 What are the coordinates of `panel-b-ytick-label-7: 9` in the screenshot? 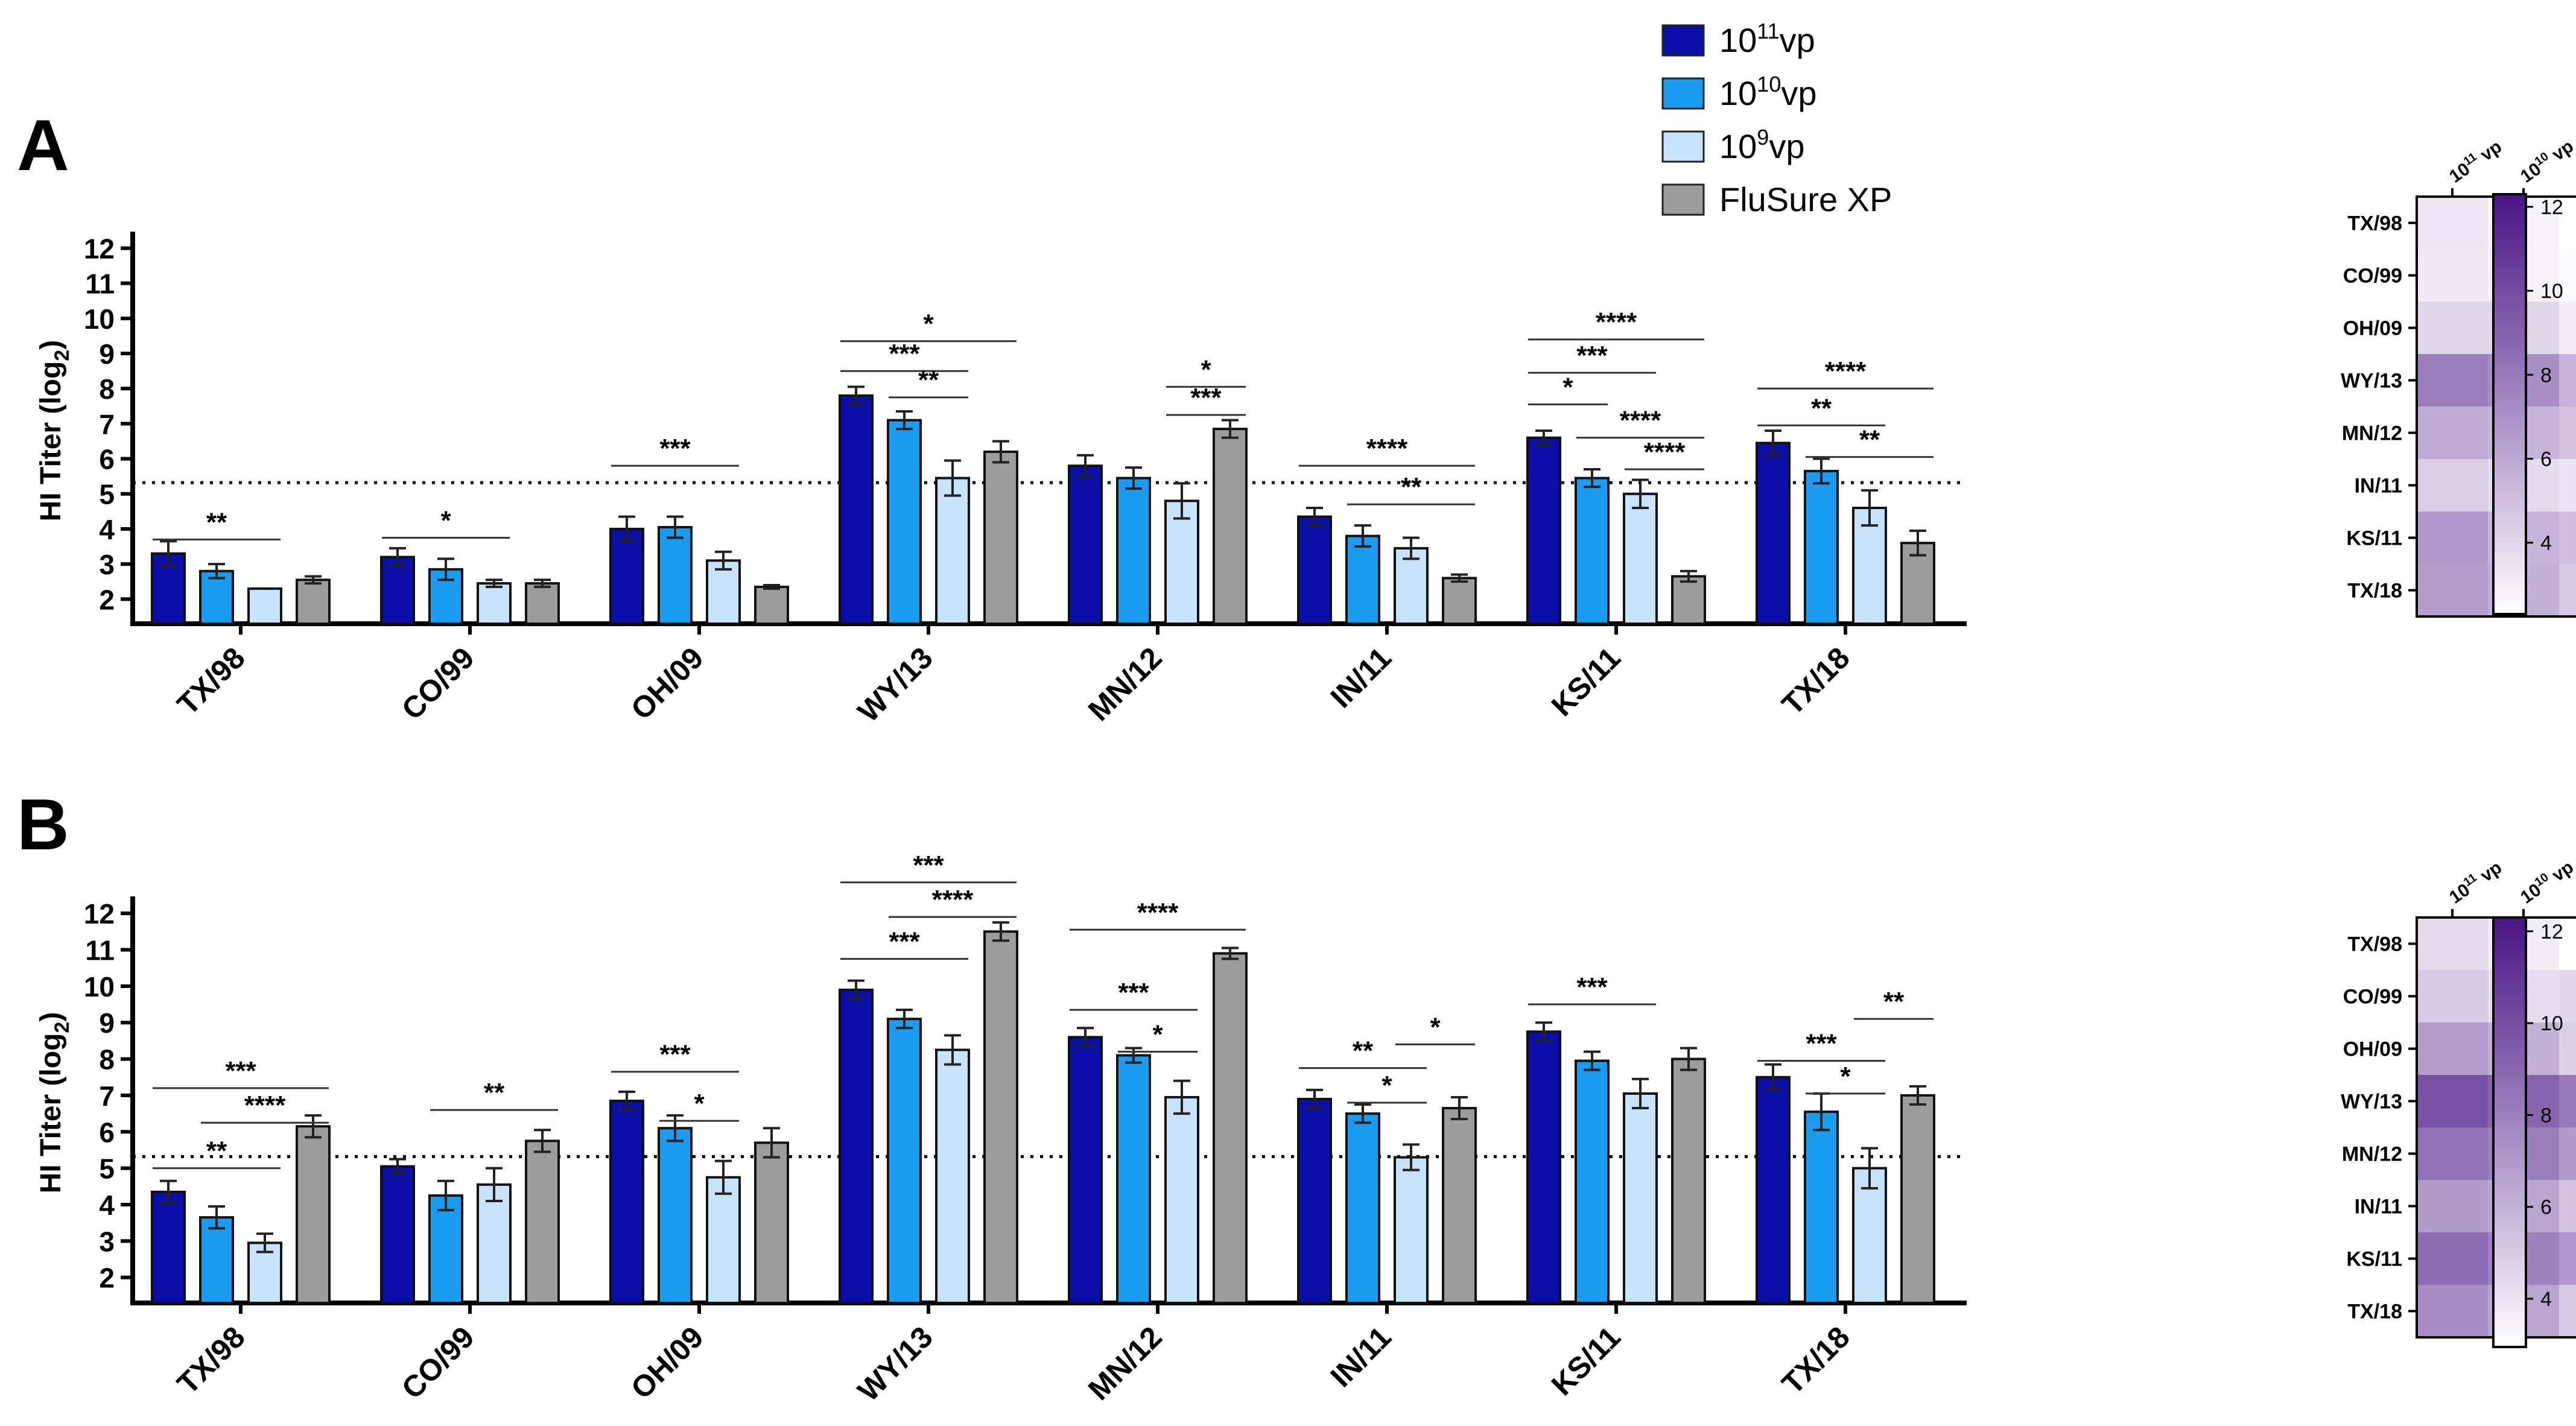 It's located at (107, 1023).